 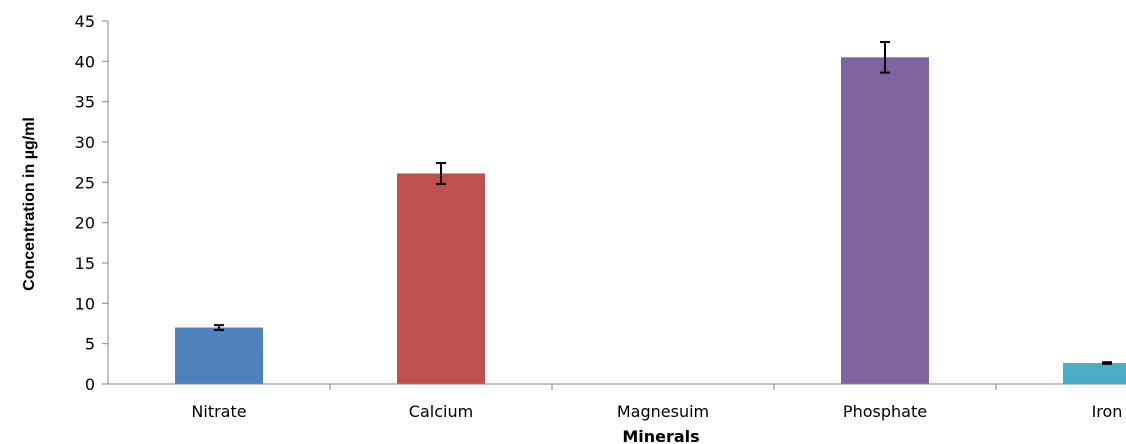 I want to click on x-axis-labels: Nitrate Calcium Magnesuim Phosphate Iron, so click(x=656, y=411).